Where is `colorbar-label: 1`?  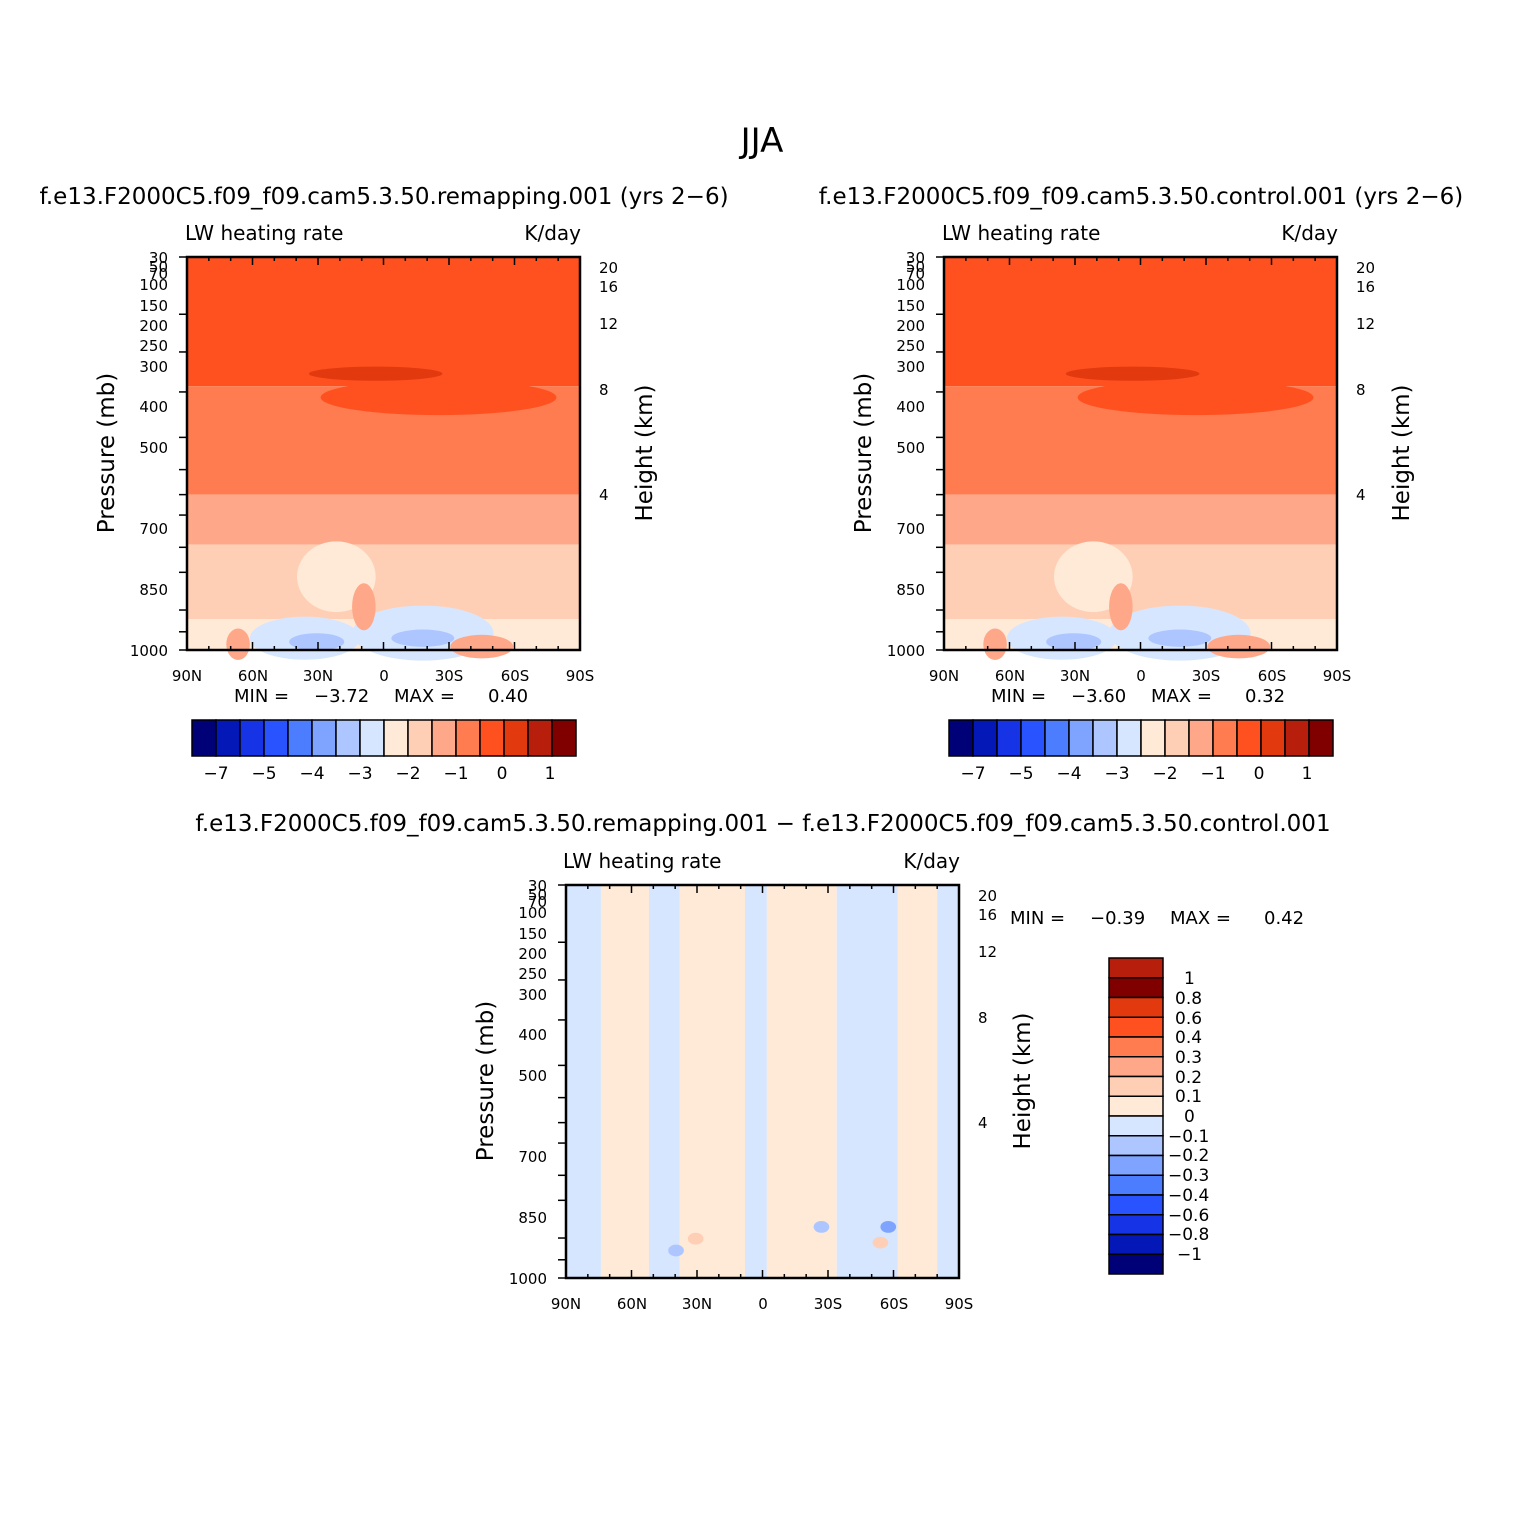 colorbar-label: 1 is located at coordinates (550, 774).